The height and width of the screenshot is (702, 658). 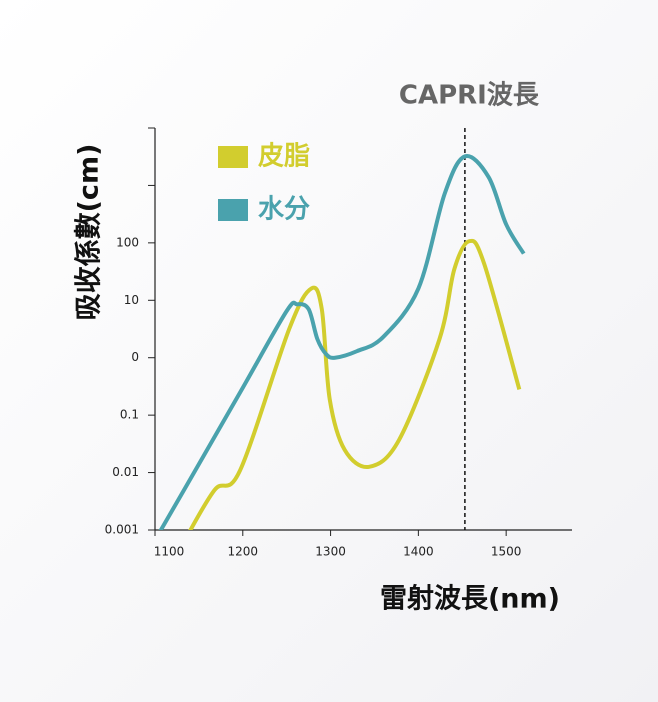 What do you see at coordinates (125, 472) in the screenshot?
I see `y-tick-label: 0.01` at bounding box center [125, 472].